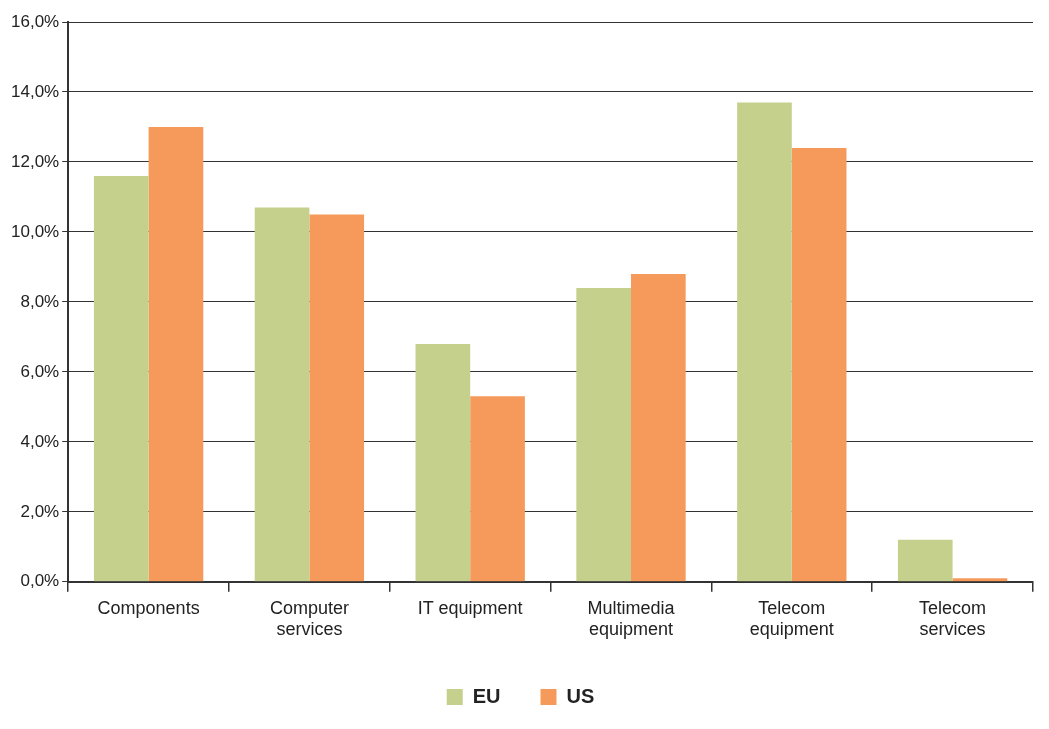 This screenshot has width=1049, height=729. I want to click on y-tick-label: 14,0%, so click(35, 91).